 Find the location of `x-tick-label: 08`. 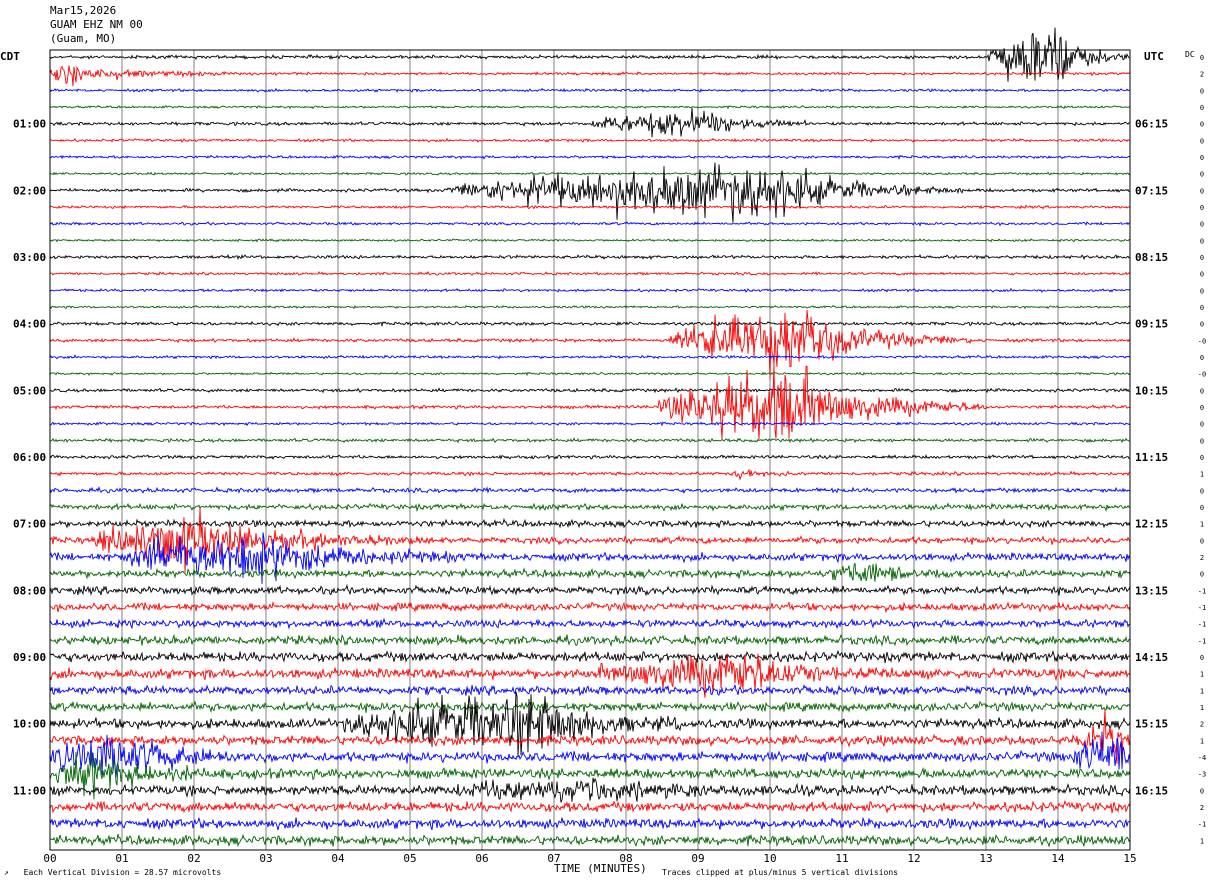

x-tick-label: 08 is located at coordinates (625, 858).